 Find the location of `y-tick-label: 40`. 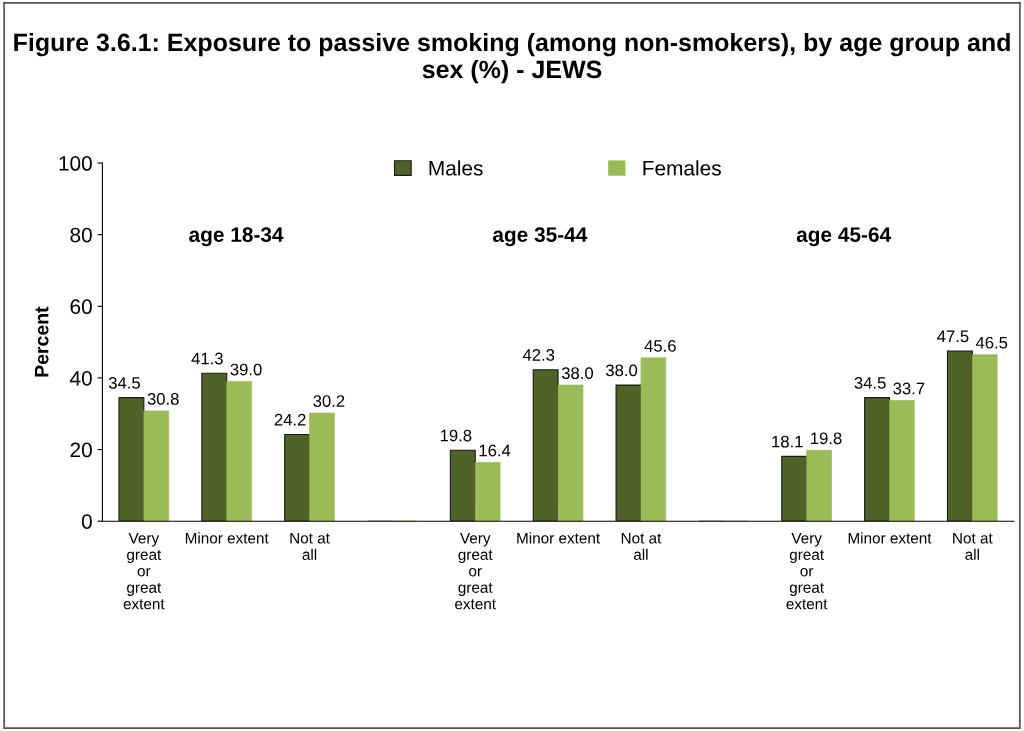

y-tick-label: 40 is located at coordinates (80, 378).